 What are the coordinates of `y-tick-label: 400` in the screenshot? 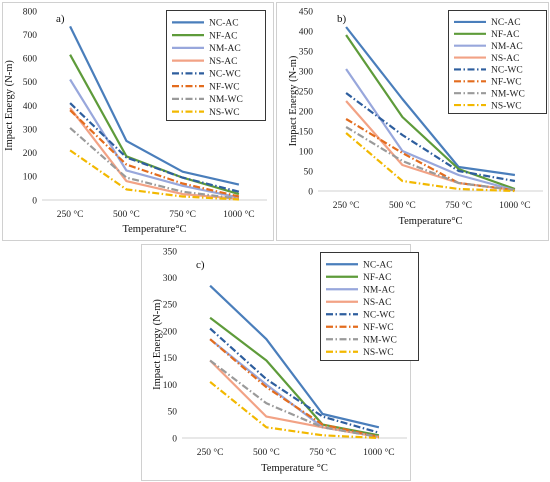 It's located at (306, 32).